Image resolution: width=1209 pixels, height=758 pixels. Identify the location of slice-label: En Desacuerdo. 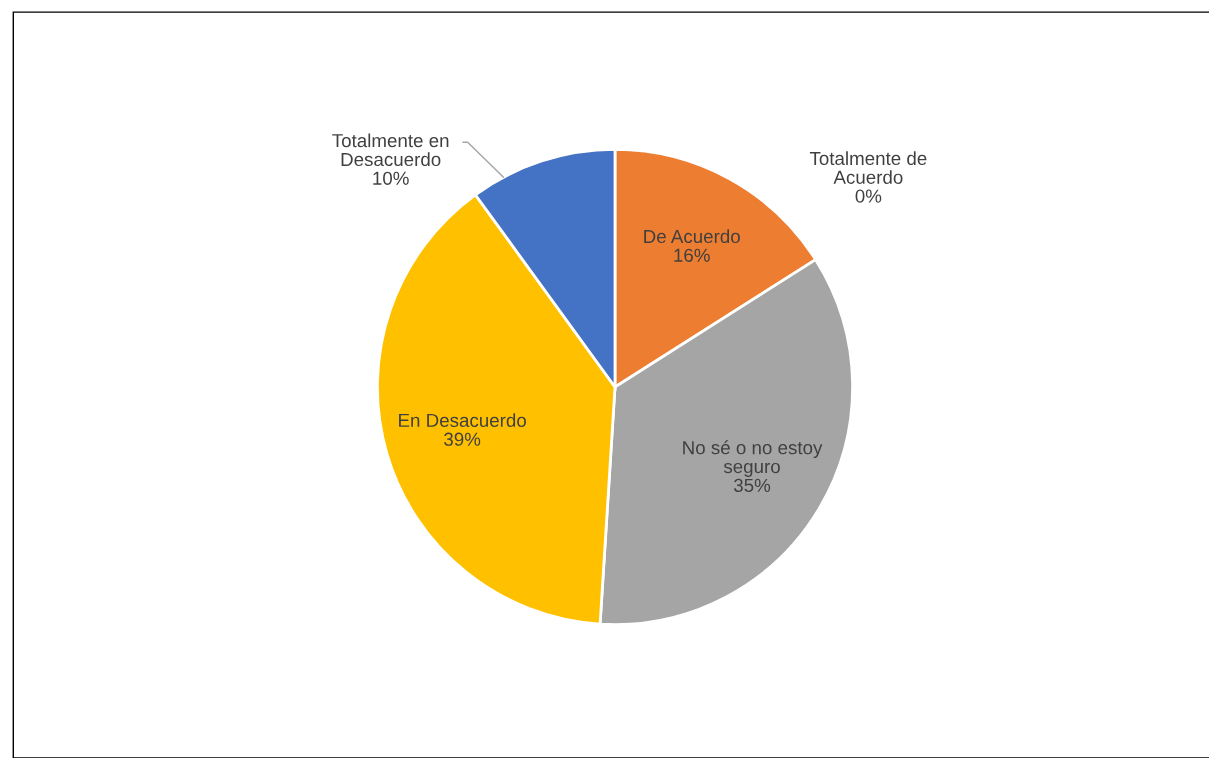
(462, 420).